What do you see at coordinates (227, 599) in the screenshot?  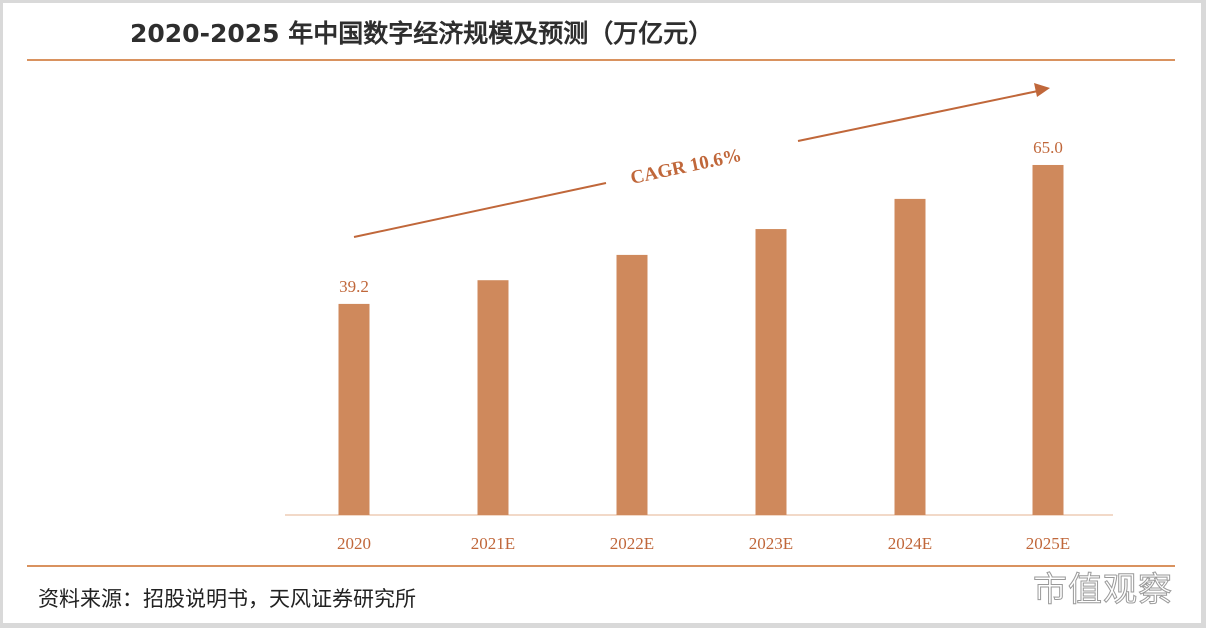 I see `source-note: 资料来源：招股说明书，天风证券研究所` at bounding box center [227, 599].